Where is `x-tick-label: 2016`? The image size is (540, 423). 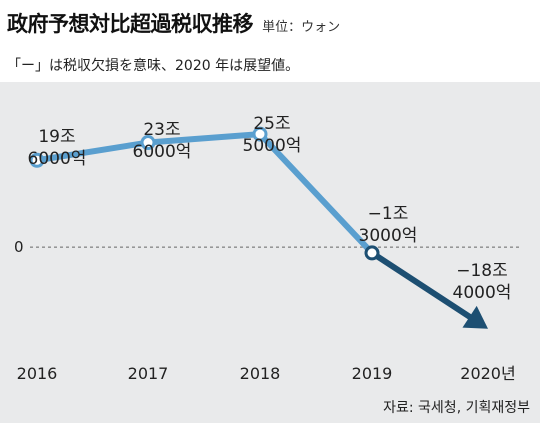 x-tick-label: 2016 is located at coordinates (37, 373).